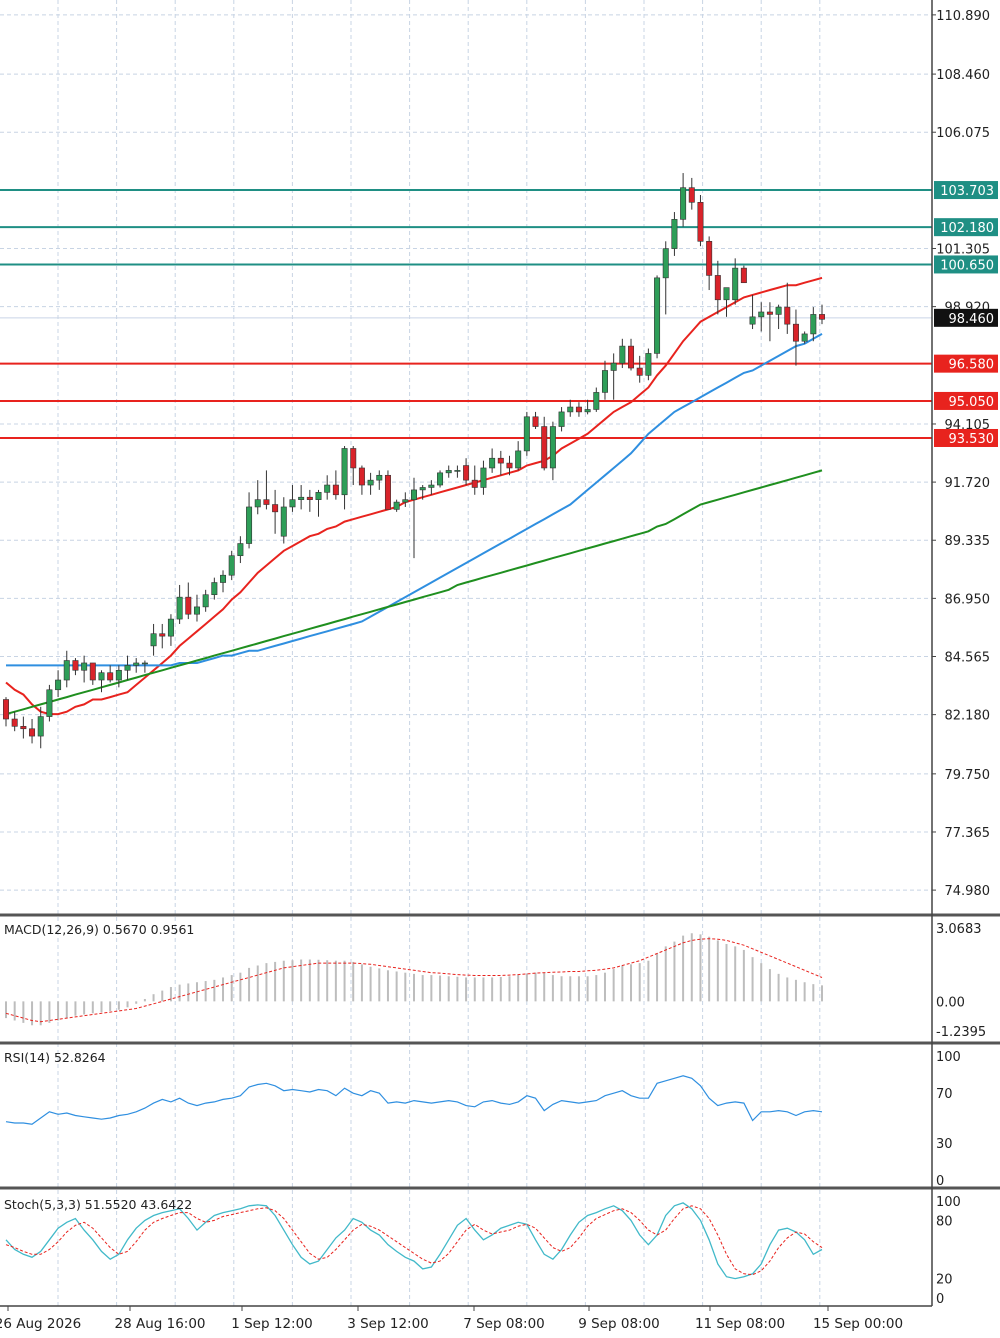 This screenshot has width=1000, height=1338. What do you see at coordinates (963, 16) in the screenshot?
I see `price-tick-label: 110.890` at bounding box center [963, 16].